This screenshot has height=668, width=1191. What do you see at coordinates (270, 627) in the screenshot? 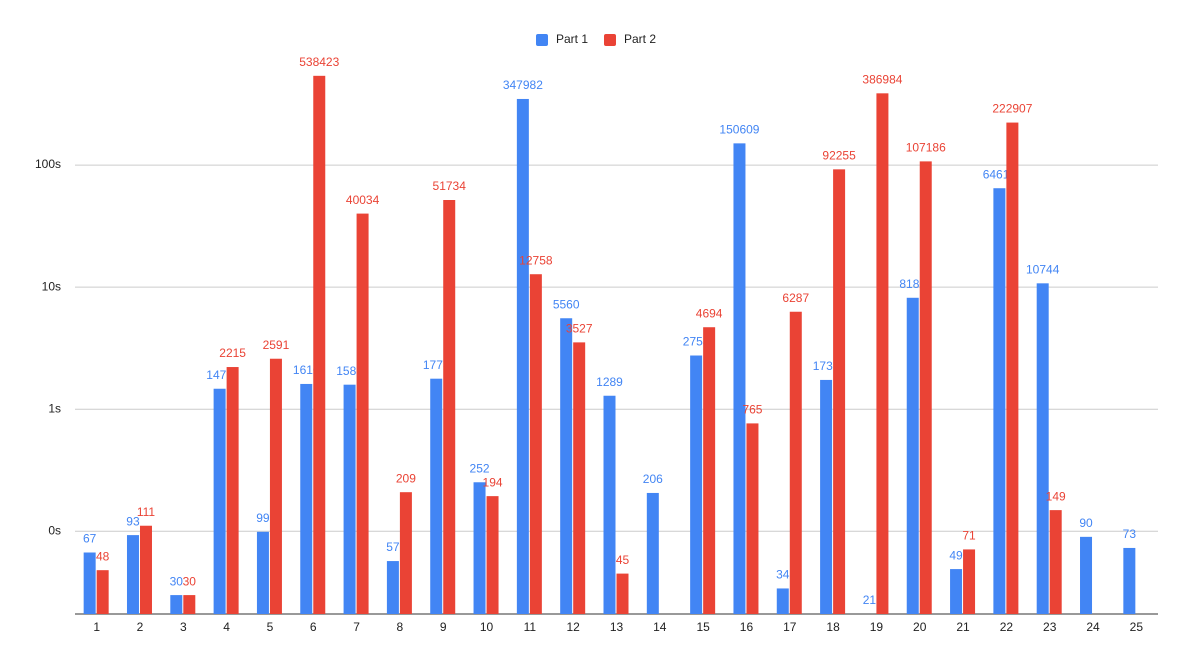
I see `x-tick-label: 5` at bounding box center [270, 627].